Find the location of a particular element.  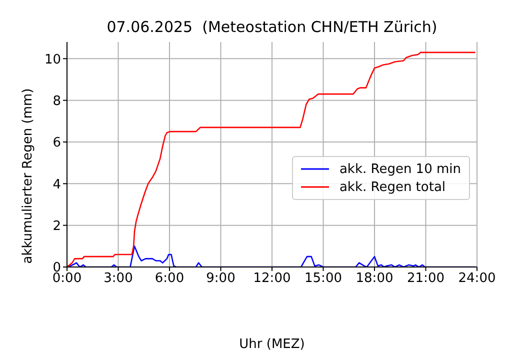

y-axis-title: akkumulierter Regen (mm) is located at coordinates (28, 176).